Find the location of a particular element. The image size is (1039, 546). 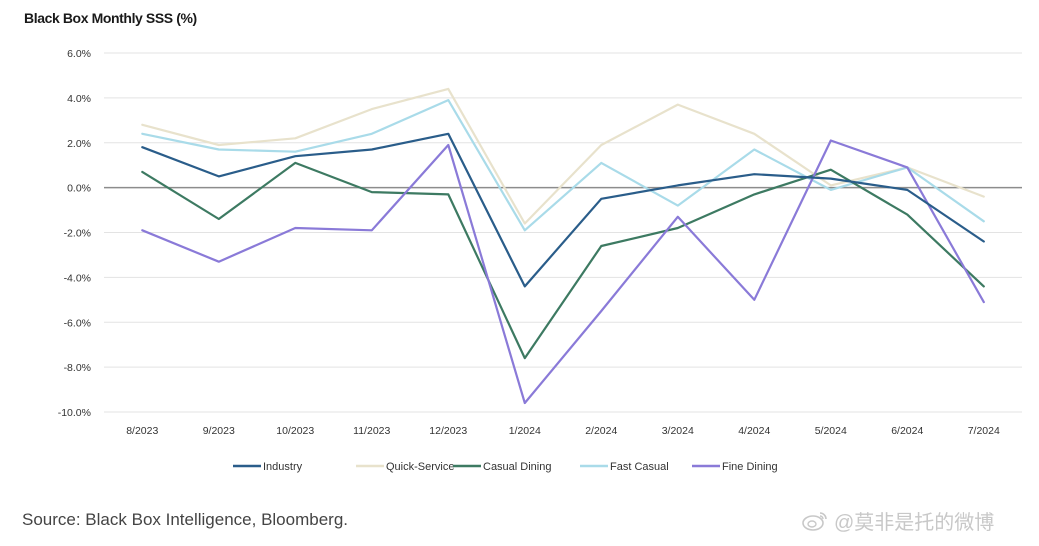

legend-label: Fast Casual is located at coordinates (639, 467).